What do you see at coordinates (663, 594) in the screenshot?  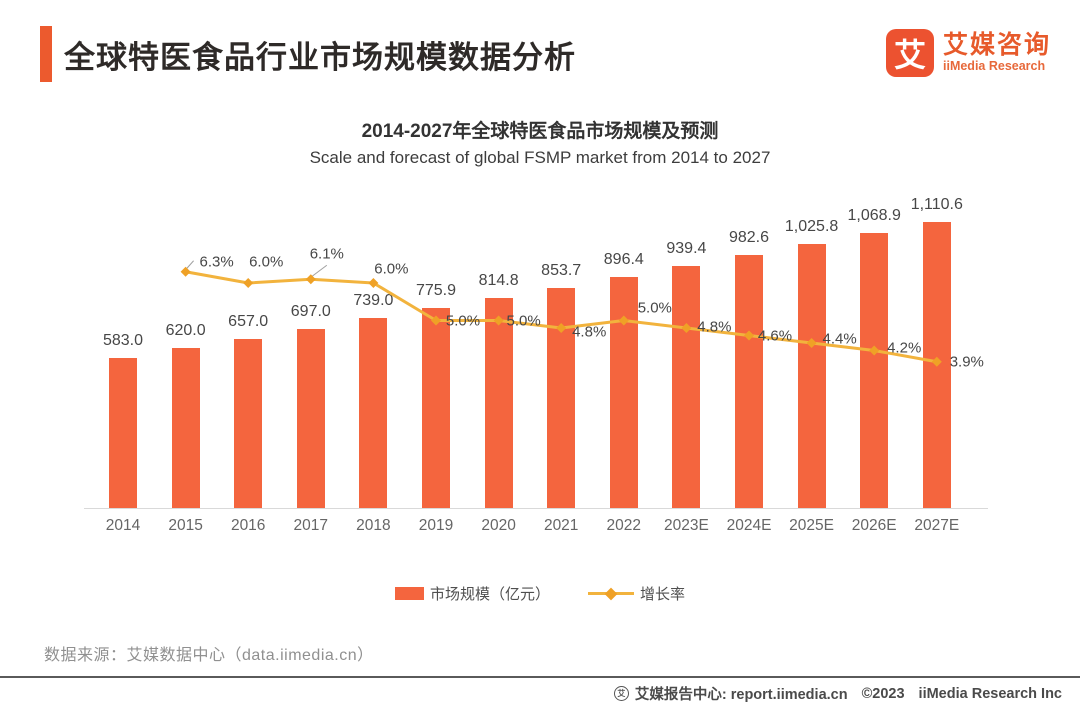 I see `legend-label: 增长率` at bounding box center [663, 594].